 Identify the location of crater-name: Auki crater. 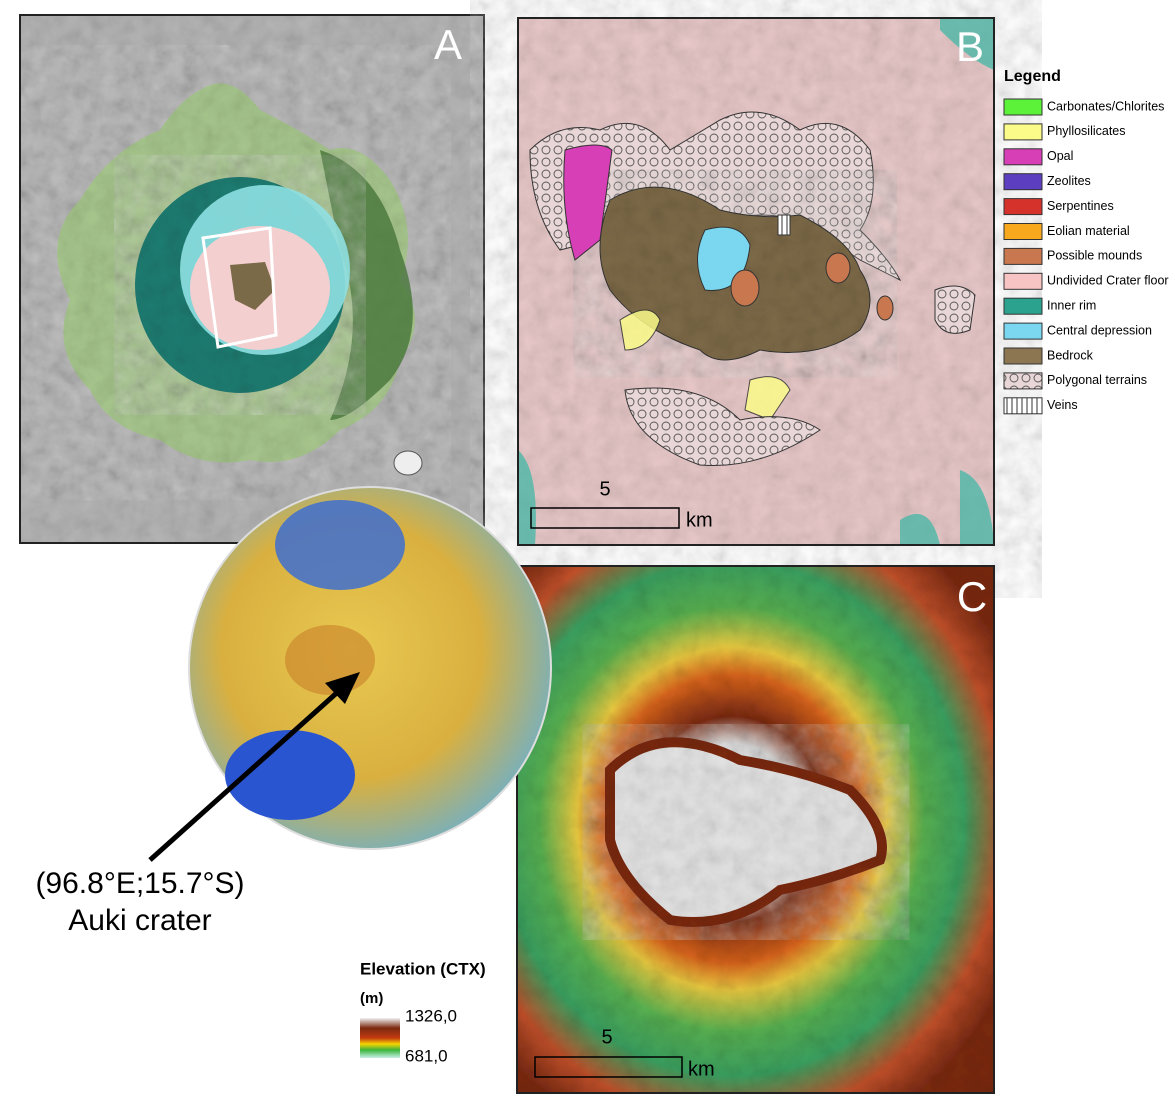
(139, 920).